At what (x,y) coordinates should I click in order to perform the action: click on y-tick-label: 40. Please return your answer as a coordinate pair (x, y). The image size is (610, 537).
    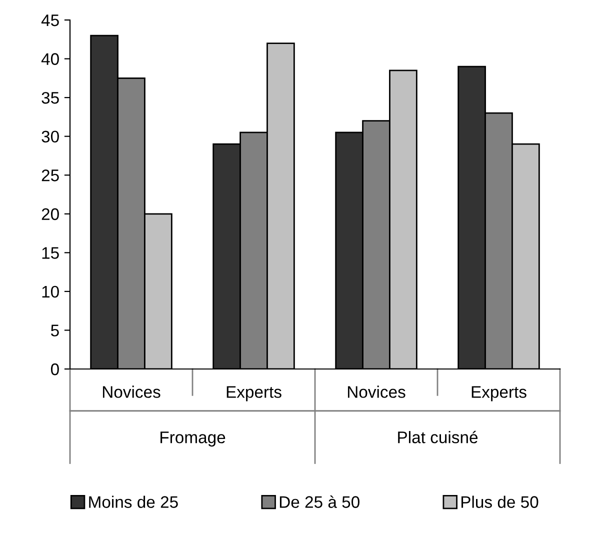
    Looking at the image, I should click on (50, 59).